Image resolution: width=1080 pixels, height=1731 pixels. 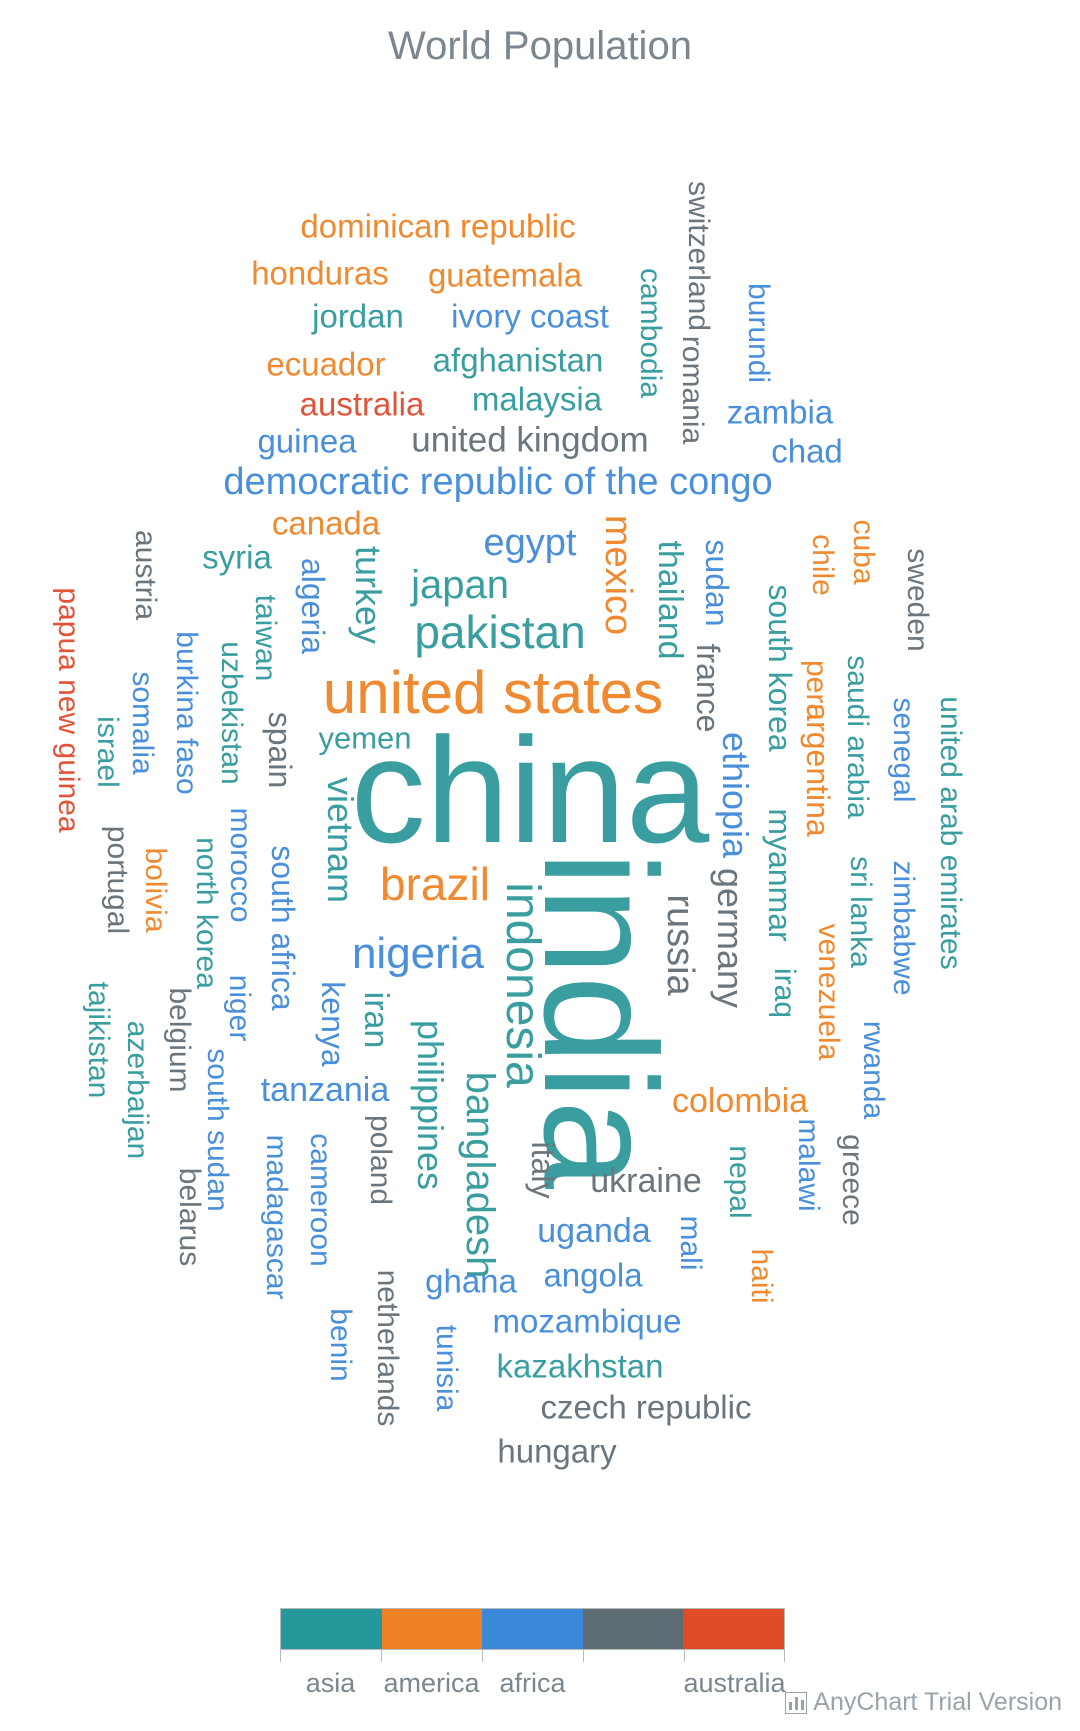 What do you see at coordinates (816, 690) in the screenshot?
I see `word-peru: peru` at bounding box center [816, 690].